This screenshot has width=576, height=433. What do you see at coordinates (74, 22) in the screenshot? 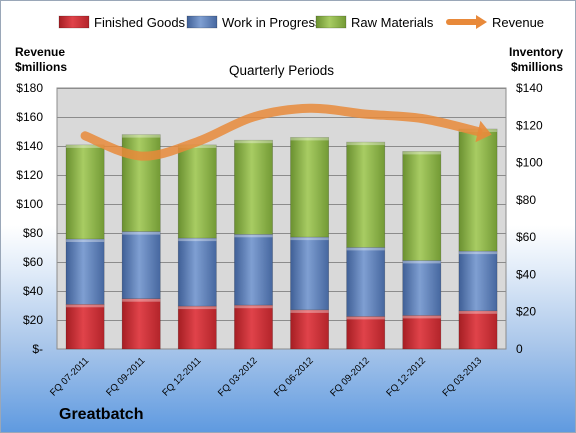
I see `legend-swatch-finished-goods` at bounding box center [74, 22].